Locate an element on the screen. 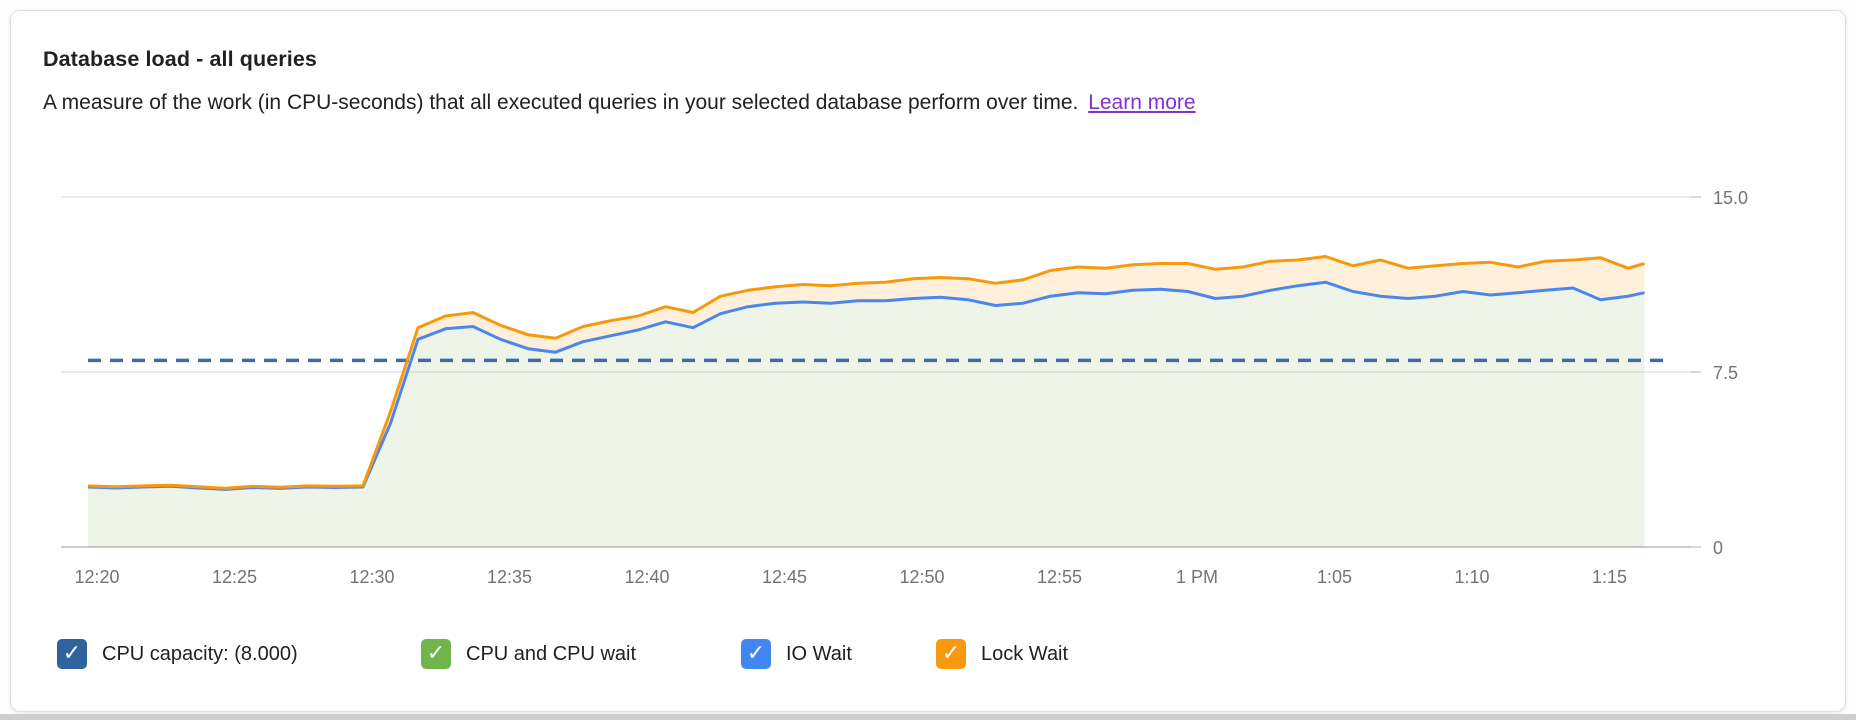  x-axis-label: 12:45 is located at coordinates (784, 577).